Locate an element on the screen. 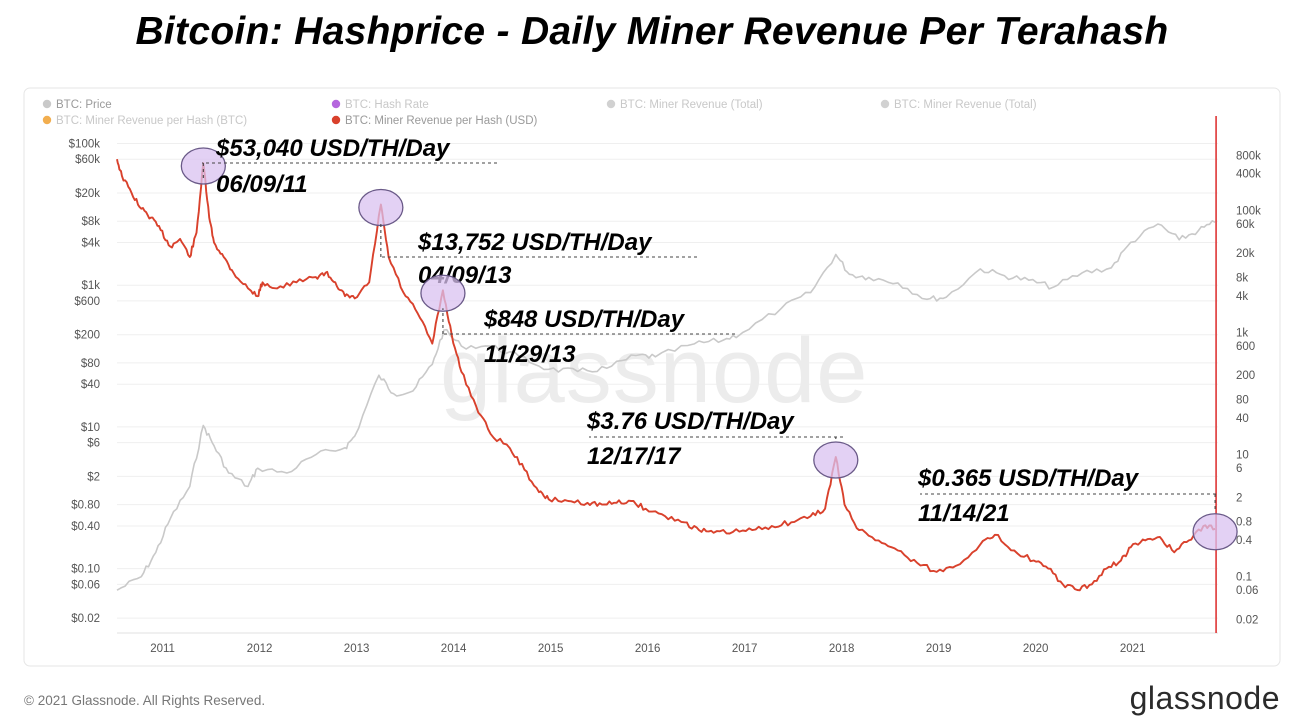  x-tick-label: 2020 is located at coordinates (1036, 649).